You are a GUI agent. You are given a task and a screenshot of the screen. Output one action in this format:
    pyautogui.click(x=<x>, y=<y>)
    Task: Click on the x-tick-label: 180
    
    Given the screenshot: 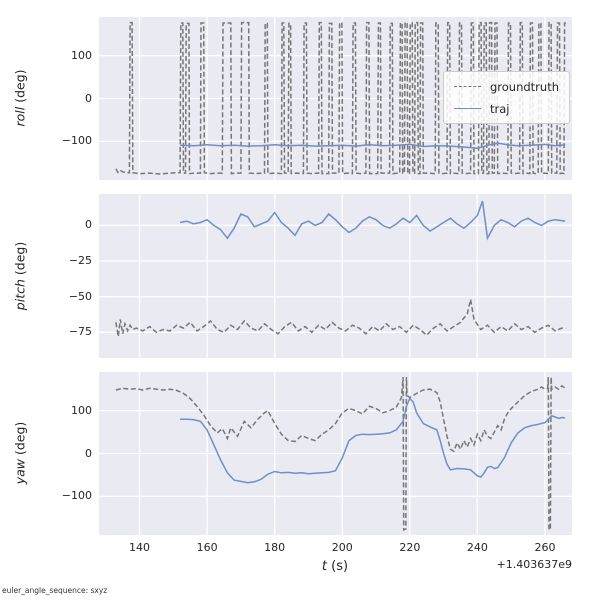 What is the action you would take?
    pyautogui.click(x=275, y=547)
    